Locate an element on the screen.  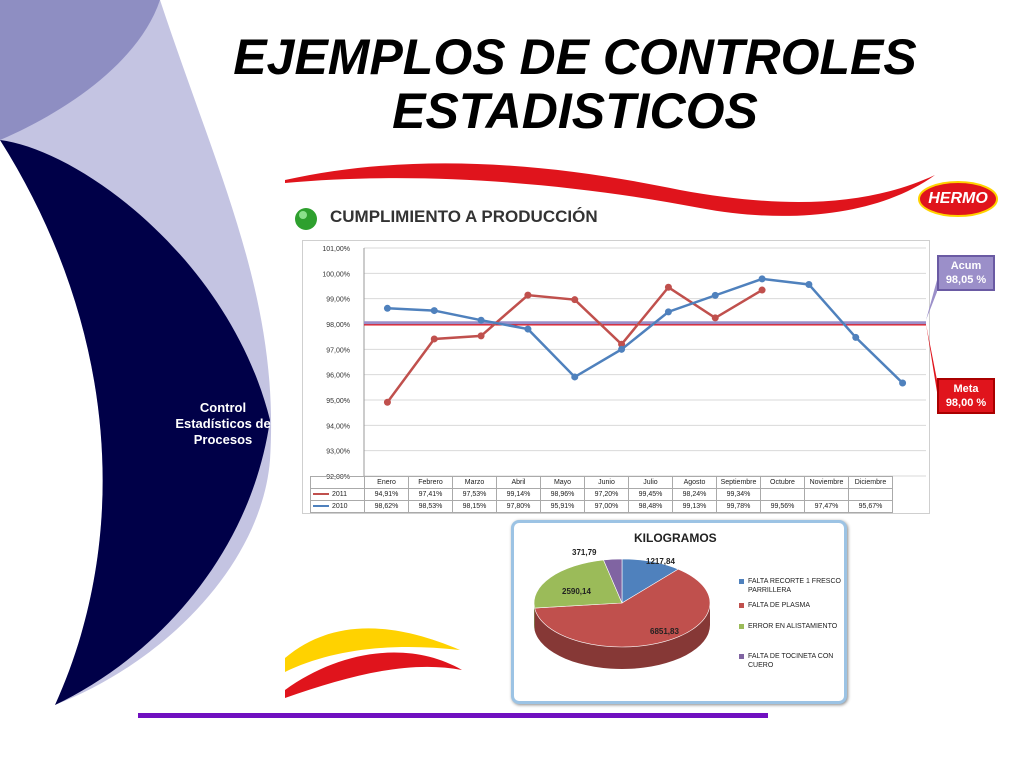
data-label: 97,00% is located at coordinates (606, 506).